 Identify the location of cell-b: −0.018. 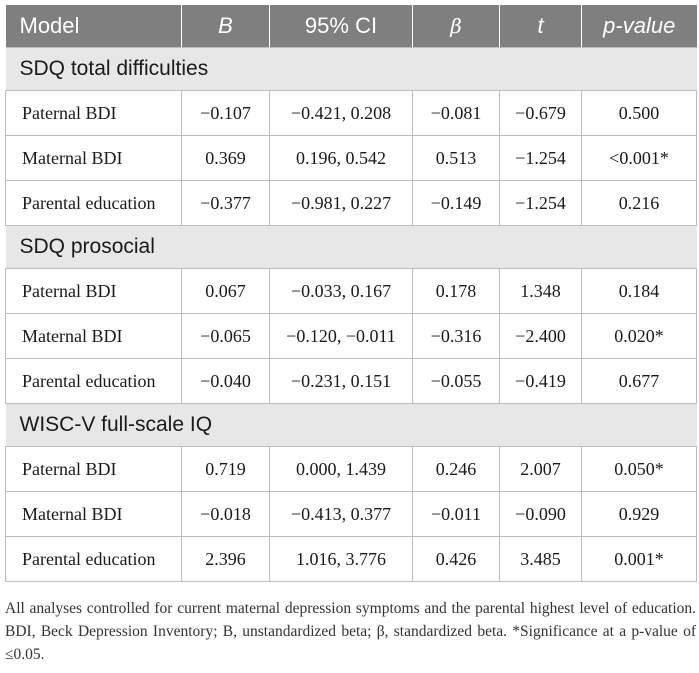
(225, 514).